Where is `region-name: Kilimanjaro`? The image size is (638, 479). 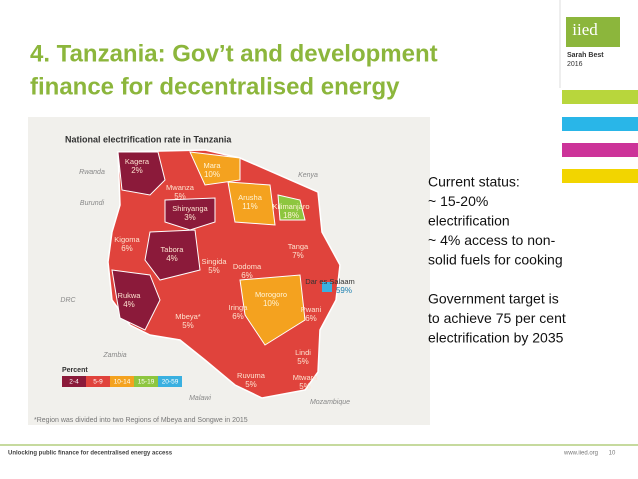
region-name: Kilimanjaro is located at coordinates (290, 206).